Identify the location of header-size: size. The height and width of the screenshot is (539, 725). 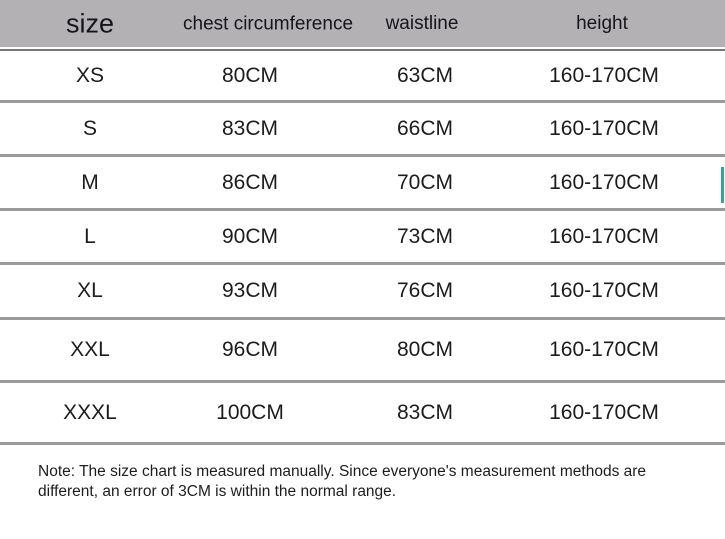
(90, 23).